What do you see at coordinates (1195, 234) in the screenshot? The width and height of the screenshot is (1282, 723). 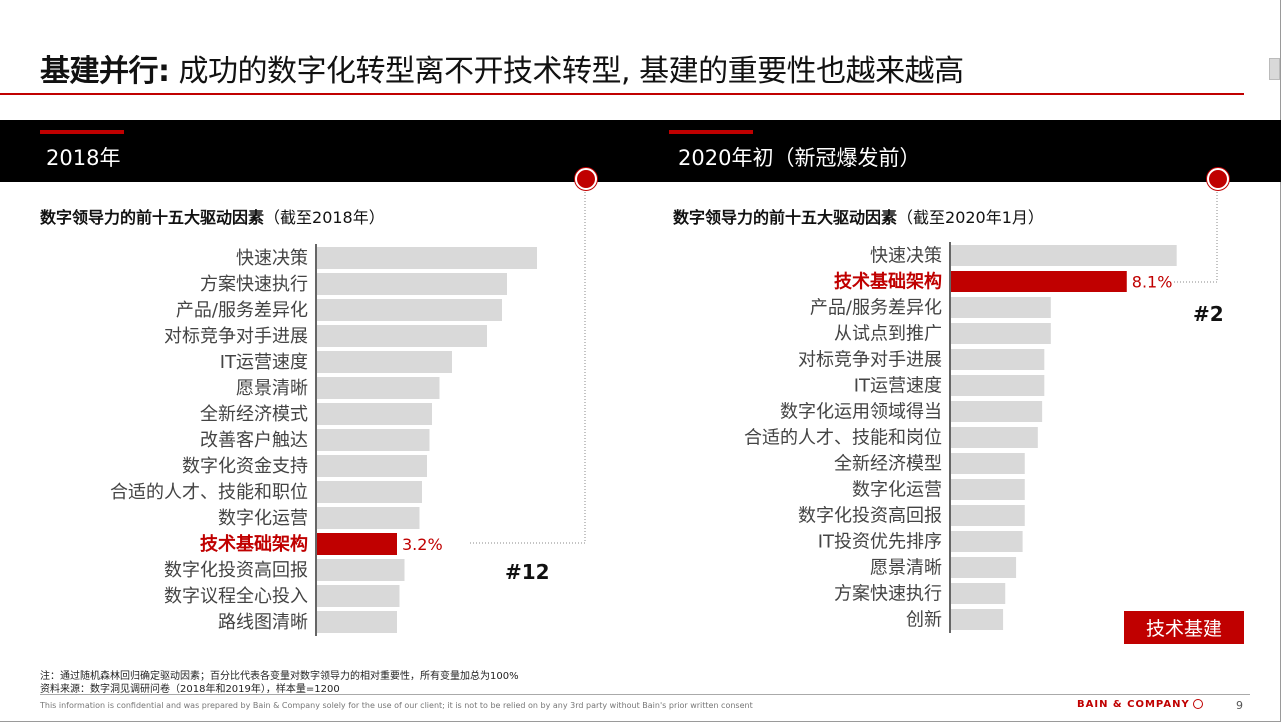 I see `right-callout-connector` at bounding box center [1195, 234].